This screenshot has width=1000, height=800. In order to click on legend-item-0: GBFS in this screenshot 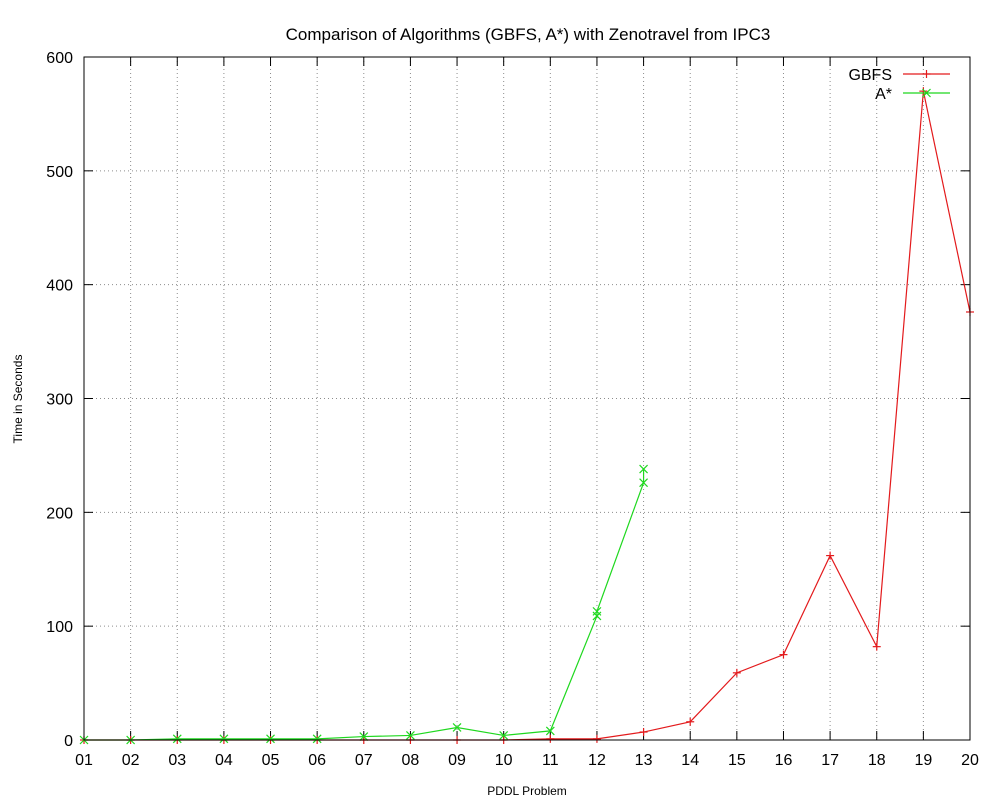, I will do `click(899, 75)`.